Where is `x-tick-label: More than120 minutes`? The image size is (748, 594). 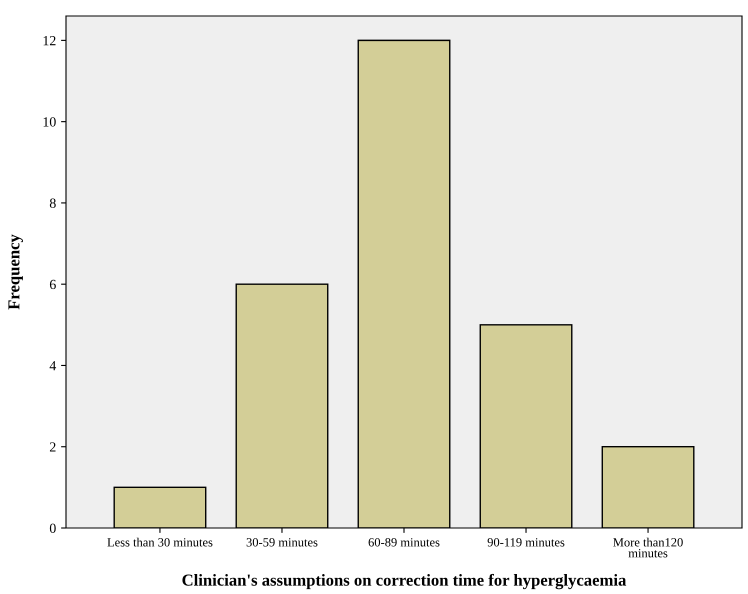 x-tick-label: More than120 minutes is located at coordinates (648, 548).